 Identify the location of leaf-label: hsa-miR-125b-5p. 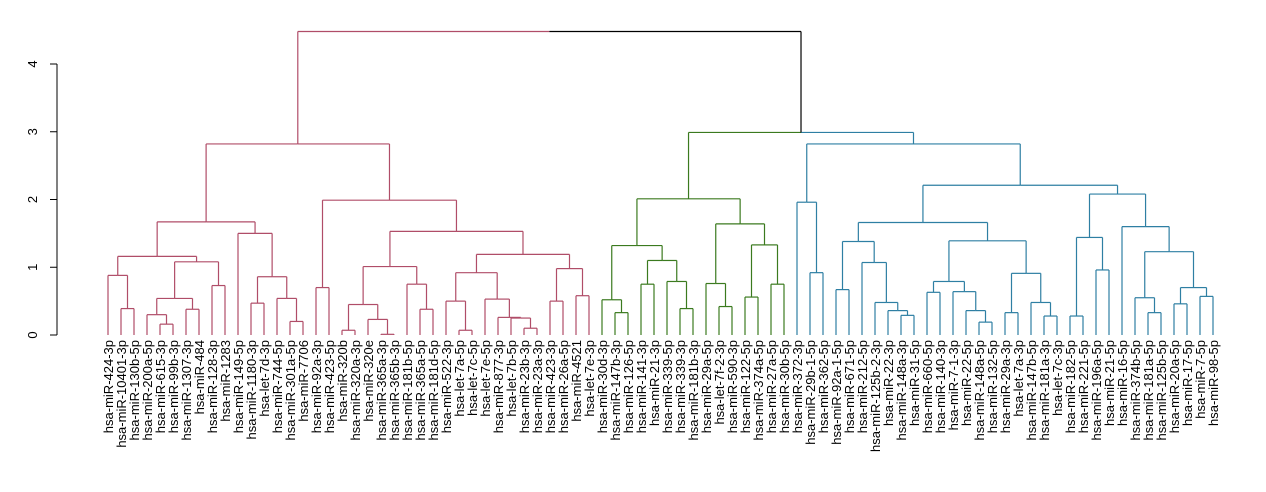
(1161, 390).